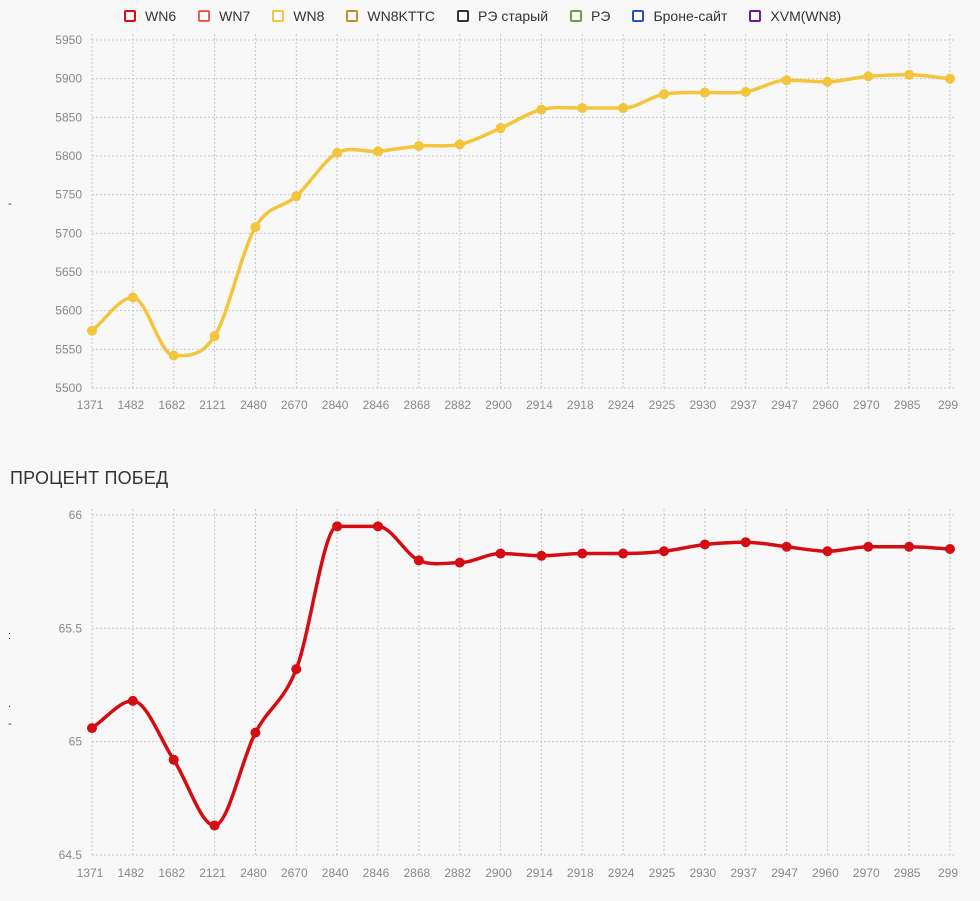 Image resolution: width=980 pixels, height=901 pixels. What do you see at coordinates (825, 405) in the screenshot?
I see `x-tick-label: 2960` at bounding box center [825, 405].